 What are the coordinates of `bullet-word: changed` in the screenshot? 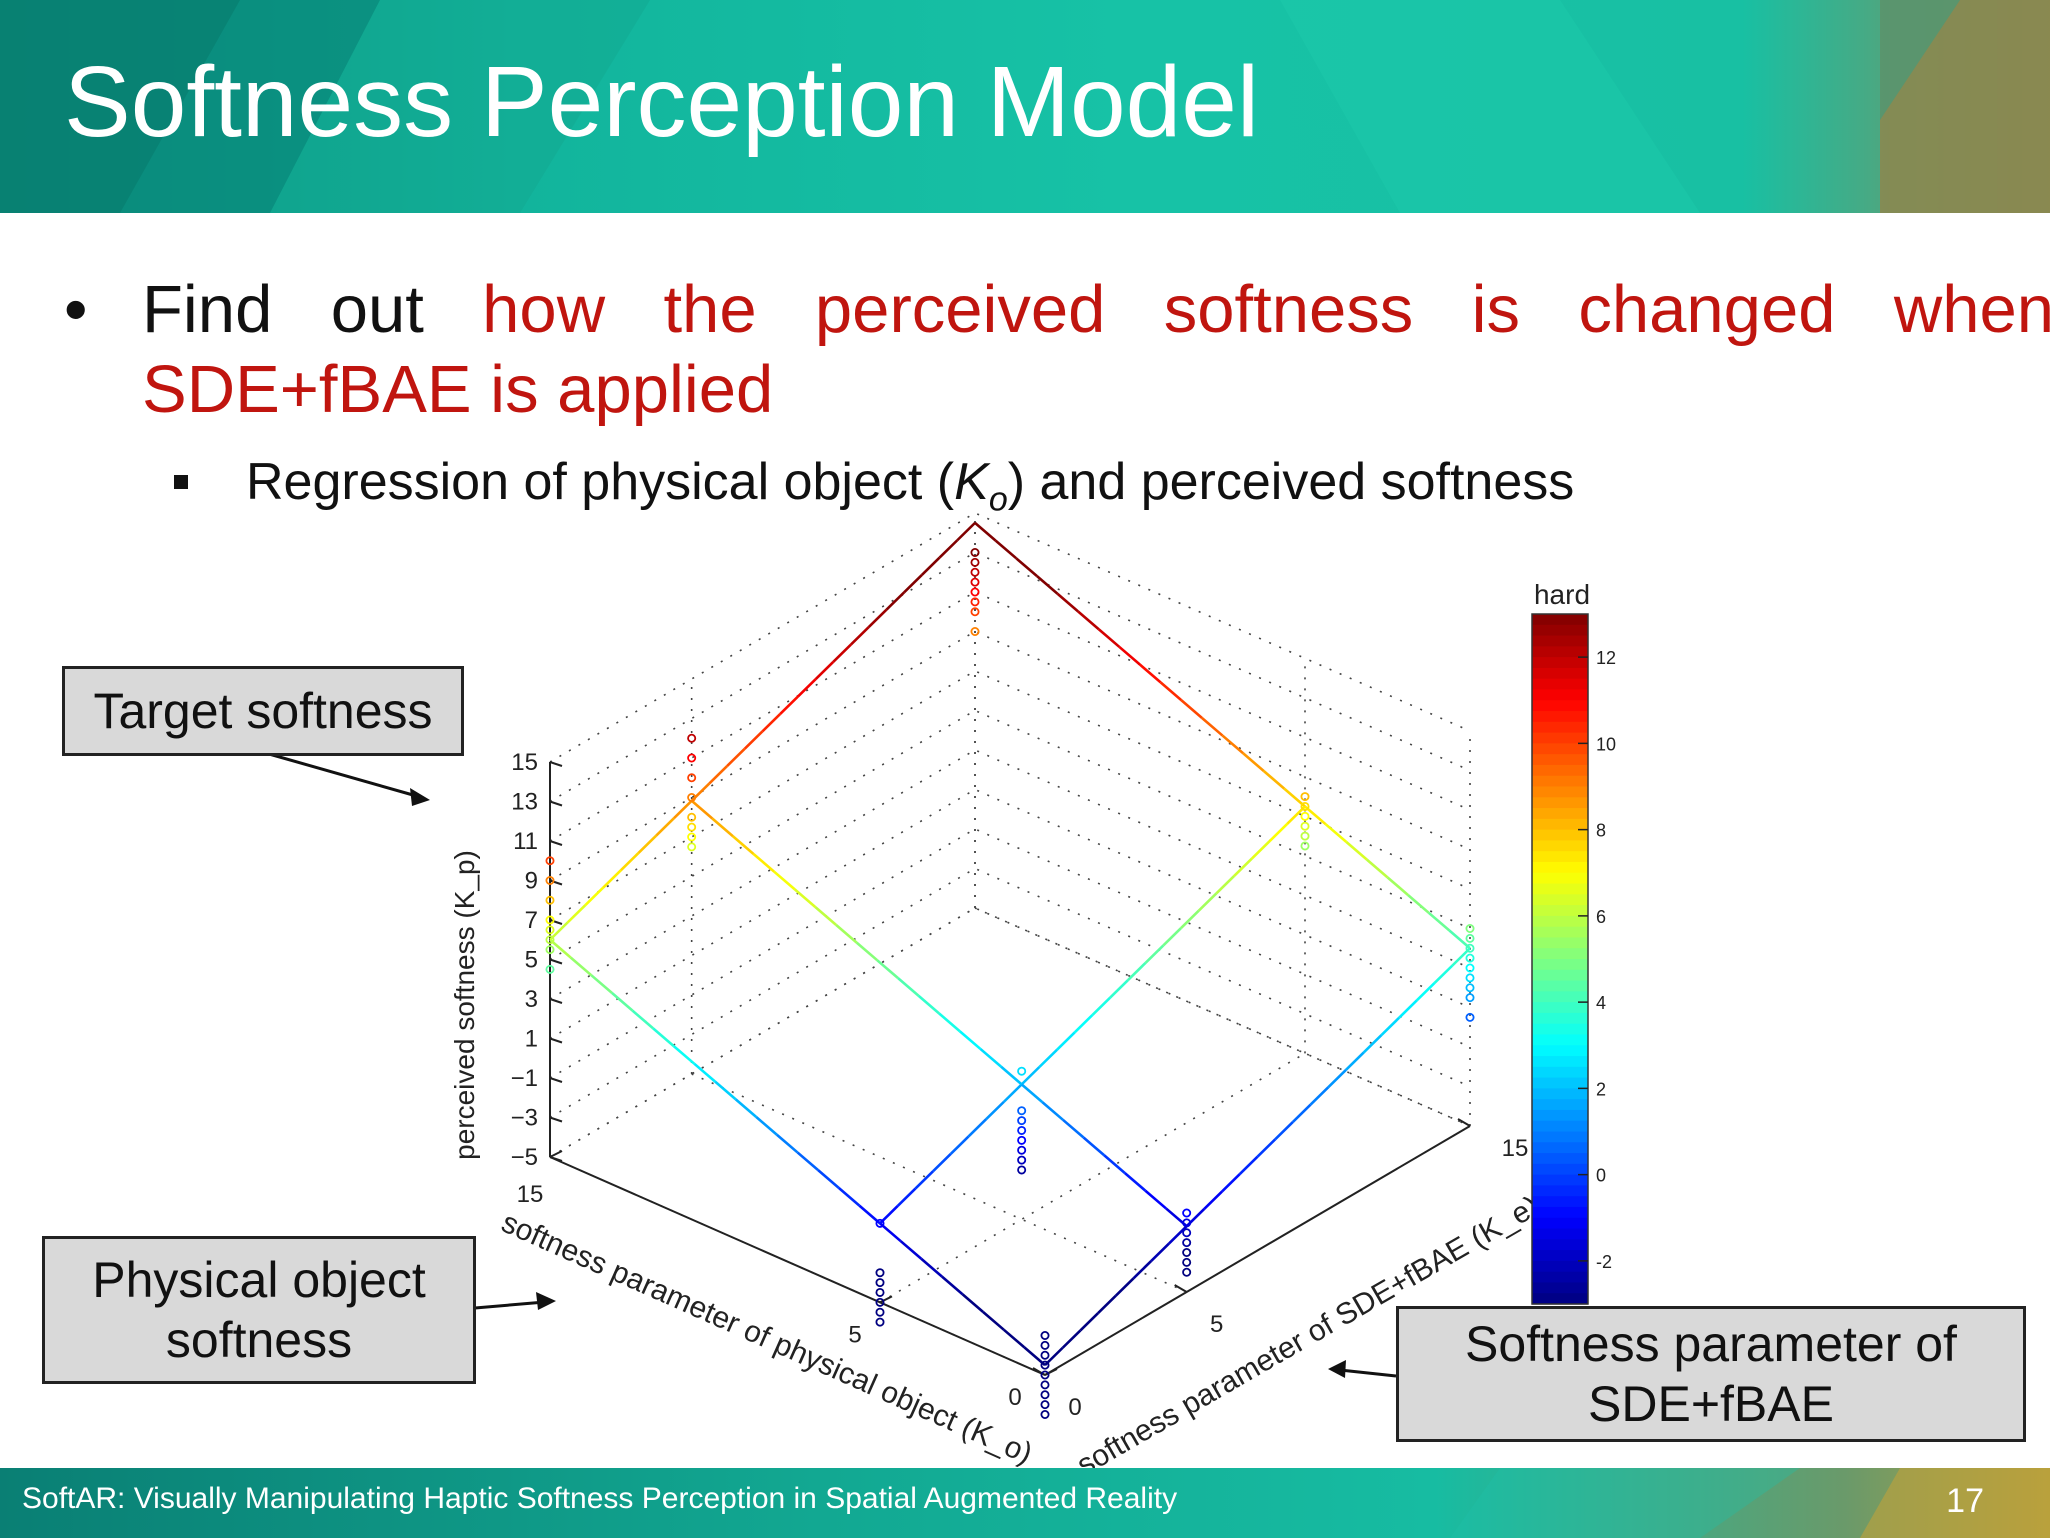 It's located at (1707, 309).